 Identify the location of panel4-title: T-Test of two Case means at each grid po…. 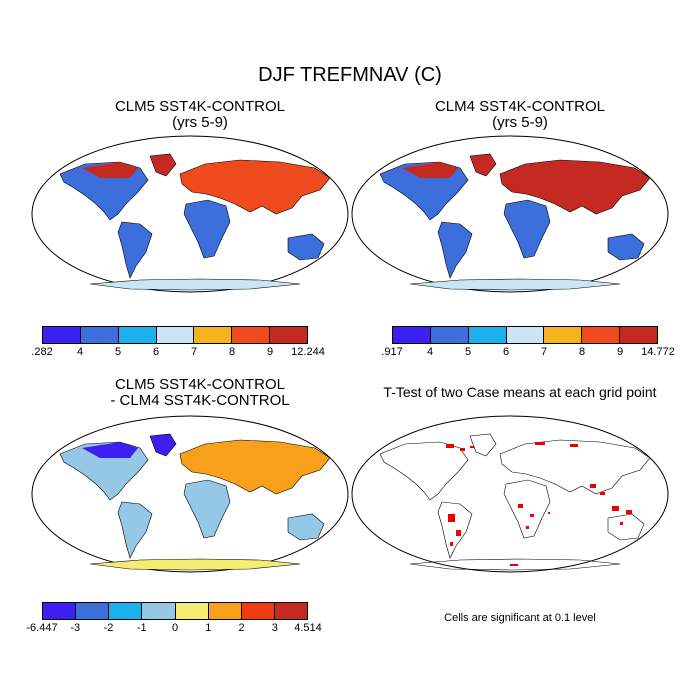
(520, 392).